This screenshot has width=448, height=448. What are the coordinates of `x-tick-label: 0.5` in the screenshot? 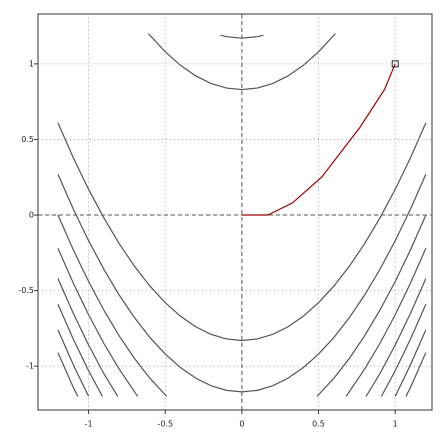 It's located at (318, 424).